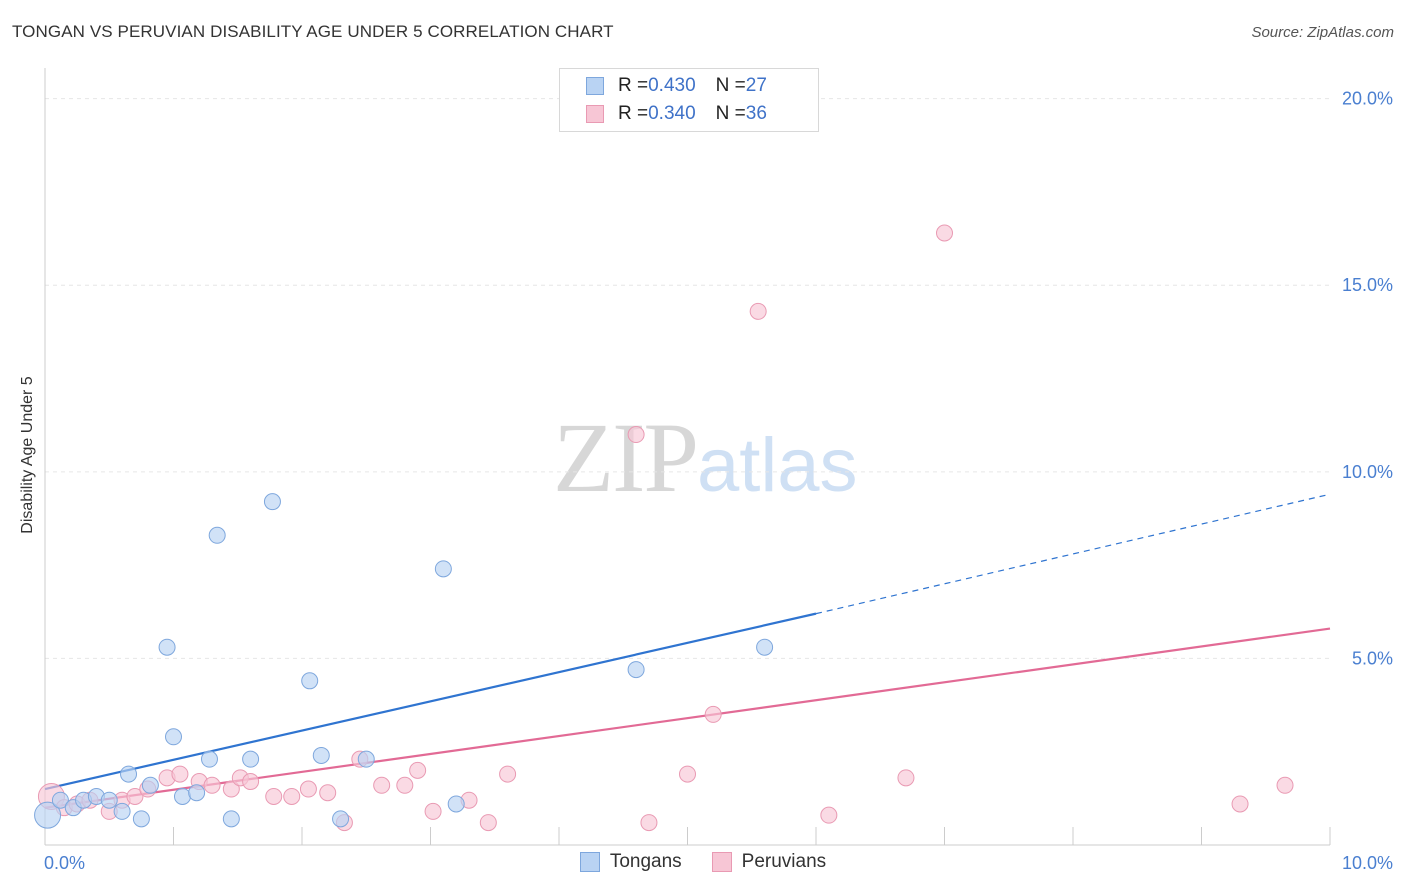 This screenshot has height=892, width=1406. I want to click on legend-r-label-peruvians: R =, so click(633, 113).